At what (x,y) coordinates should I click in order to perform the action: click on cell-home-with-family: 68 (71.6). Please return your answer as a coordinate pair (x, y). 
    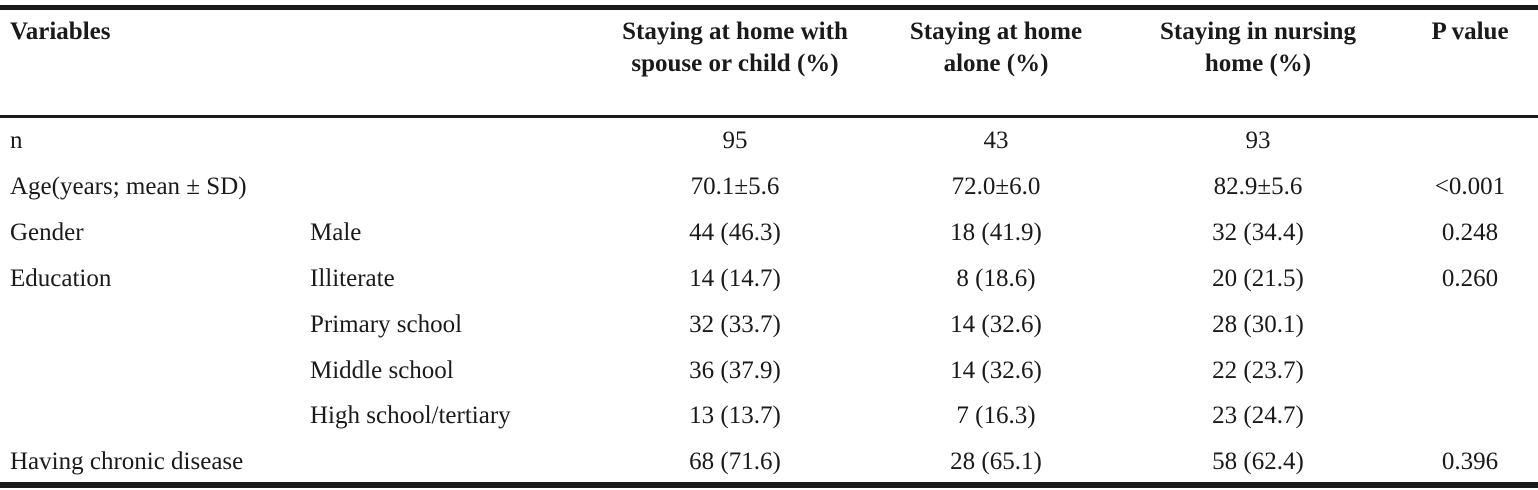
    Looking at the image, I should click on (735, 461).